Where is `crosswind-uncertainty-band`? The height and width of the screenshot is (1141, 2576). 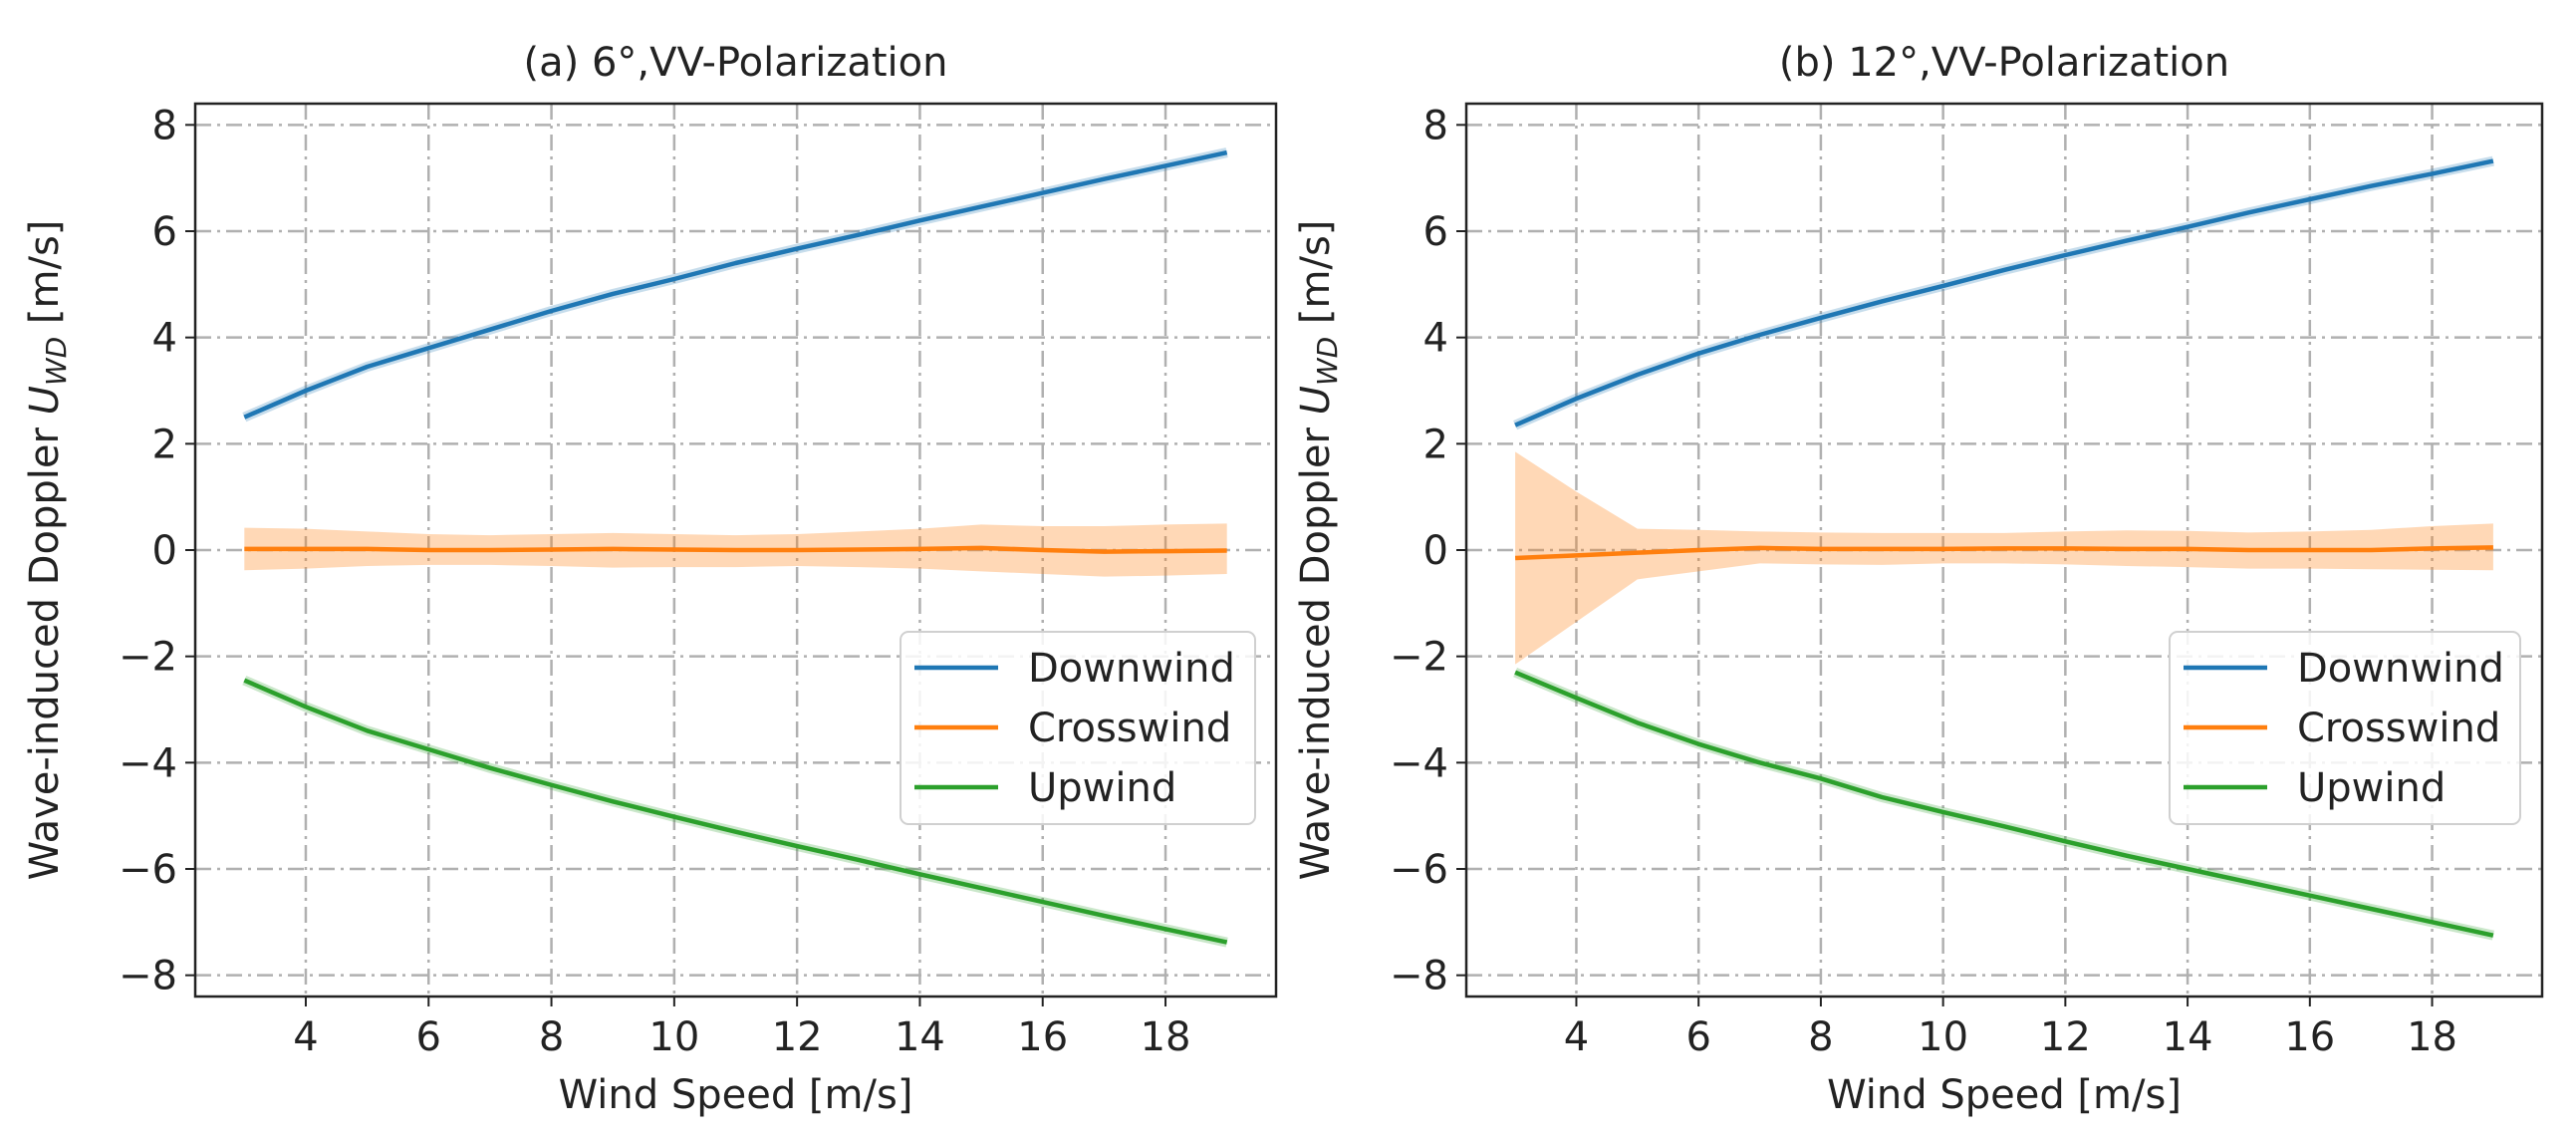
crosswind-uncertainty-band is located at coordinates (2004, 558).